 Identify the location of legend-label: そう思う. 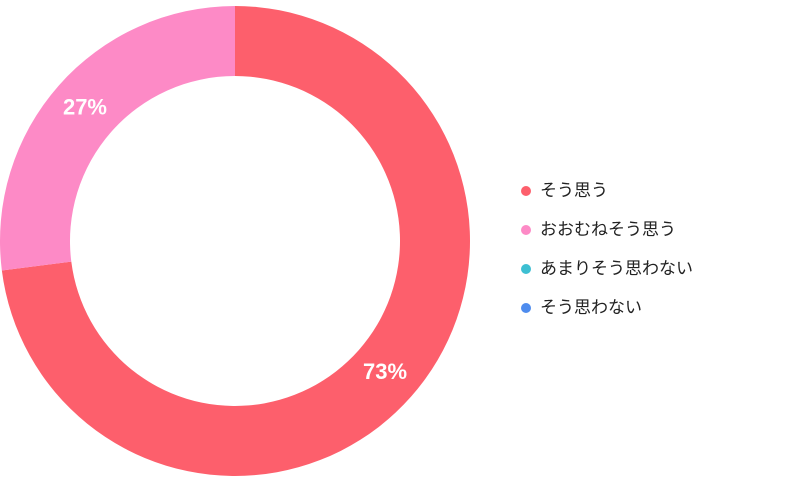
(574, 191).